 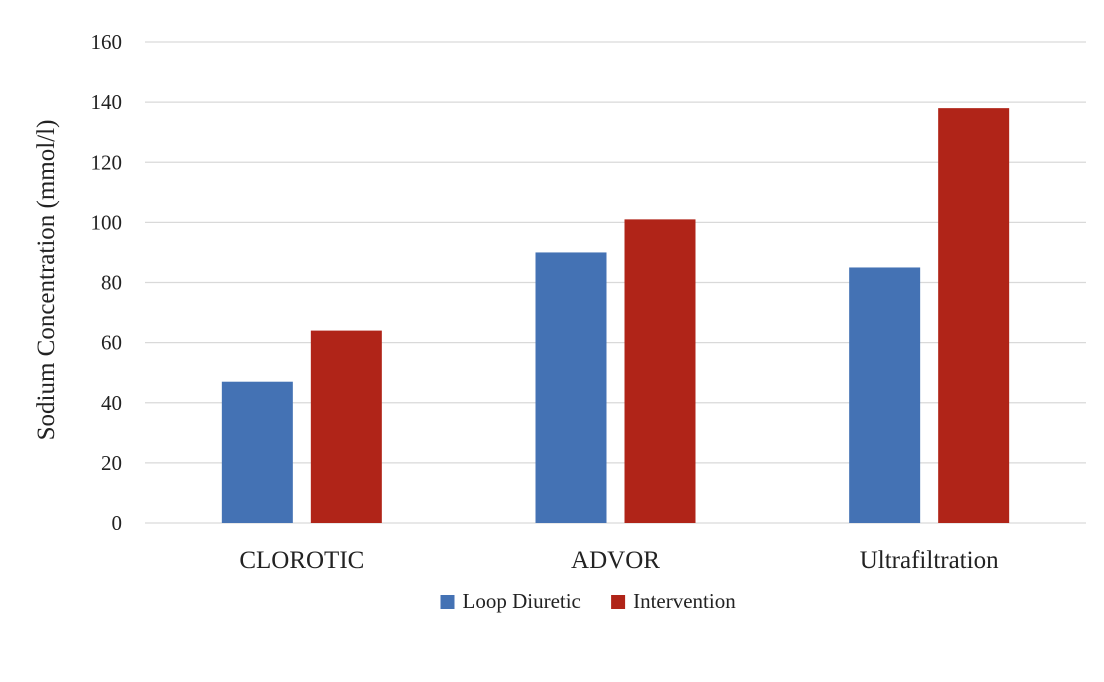 I want to click on y-tick-label: 80, so click(x=111, y=283).